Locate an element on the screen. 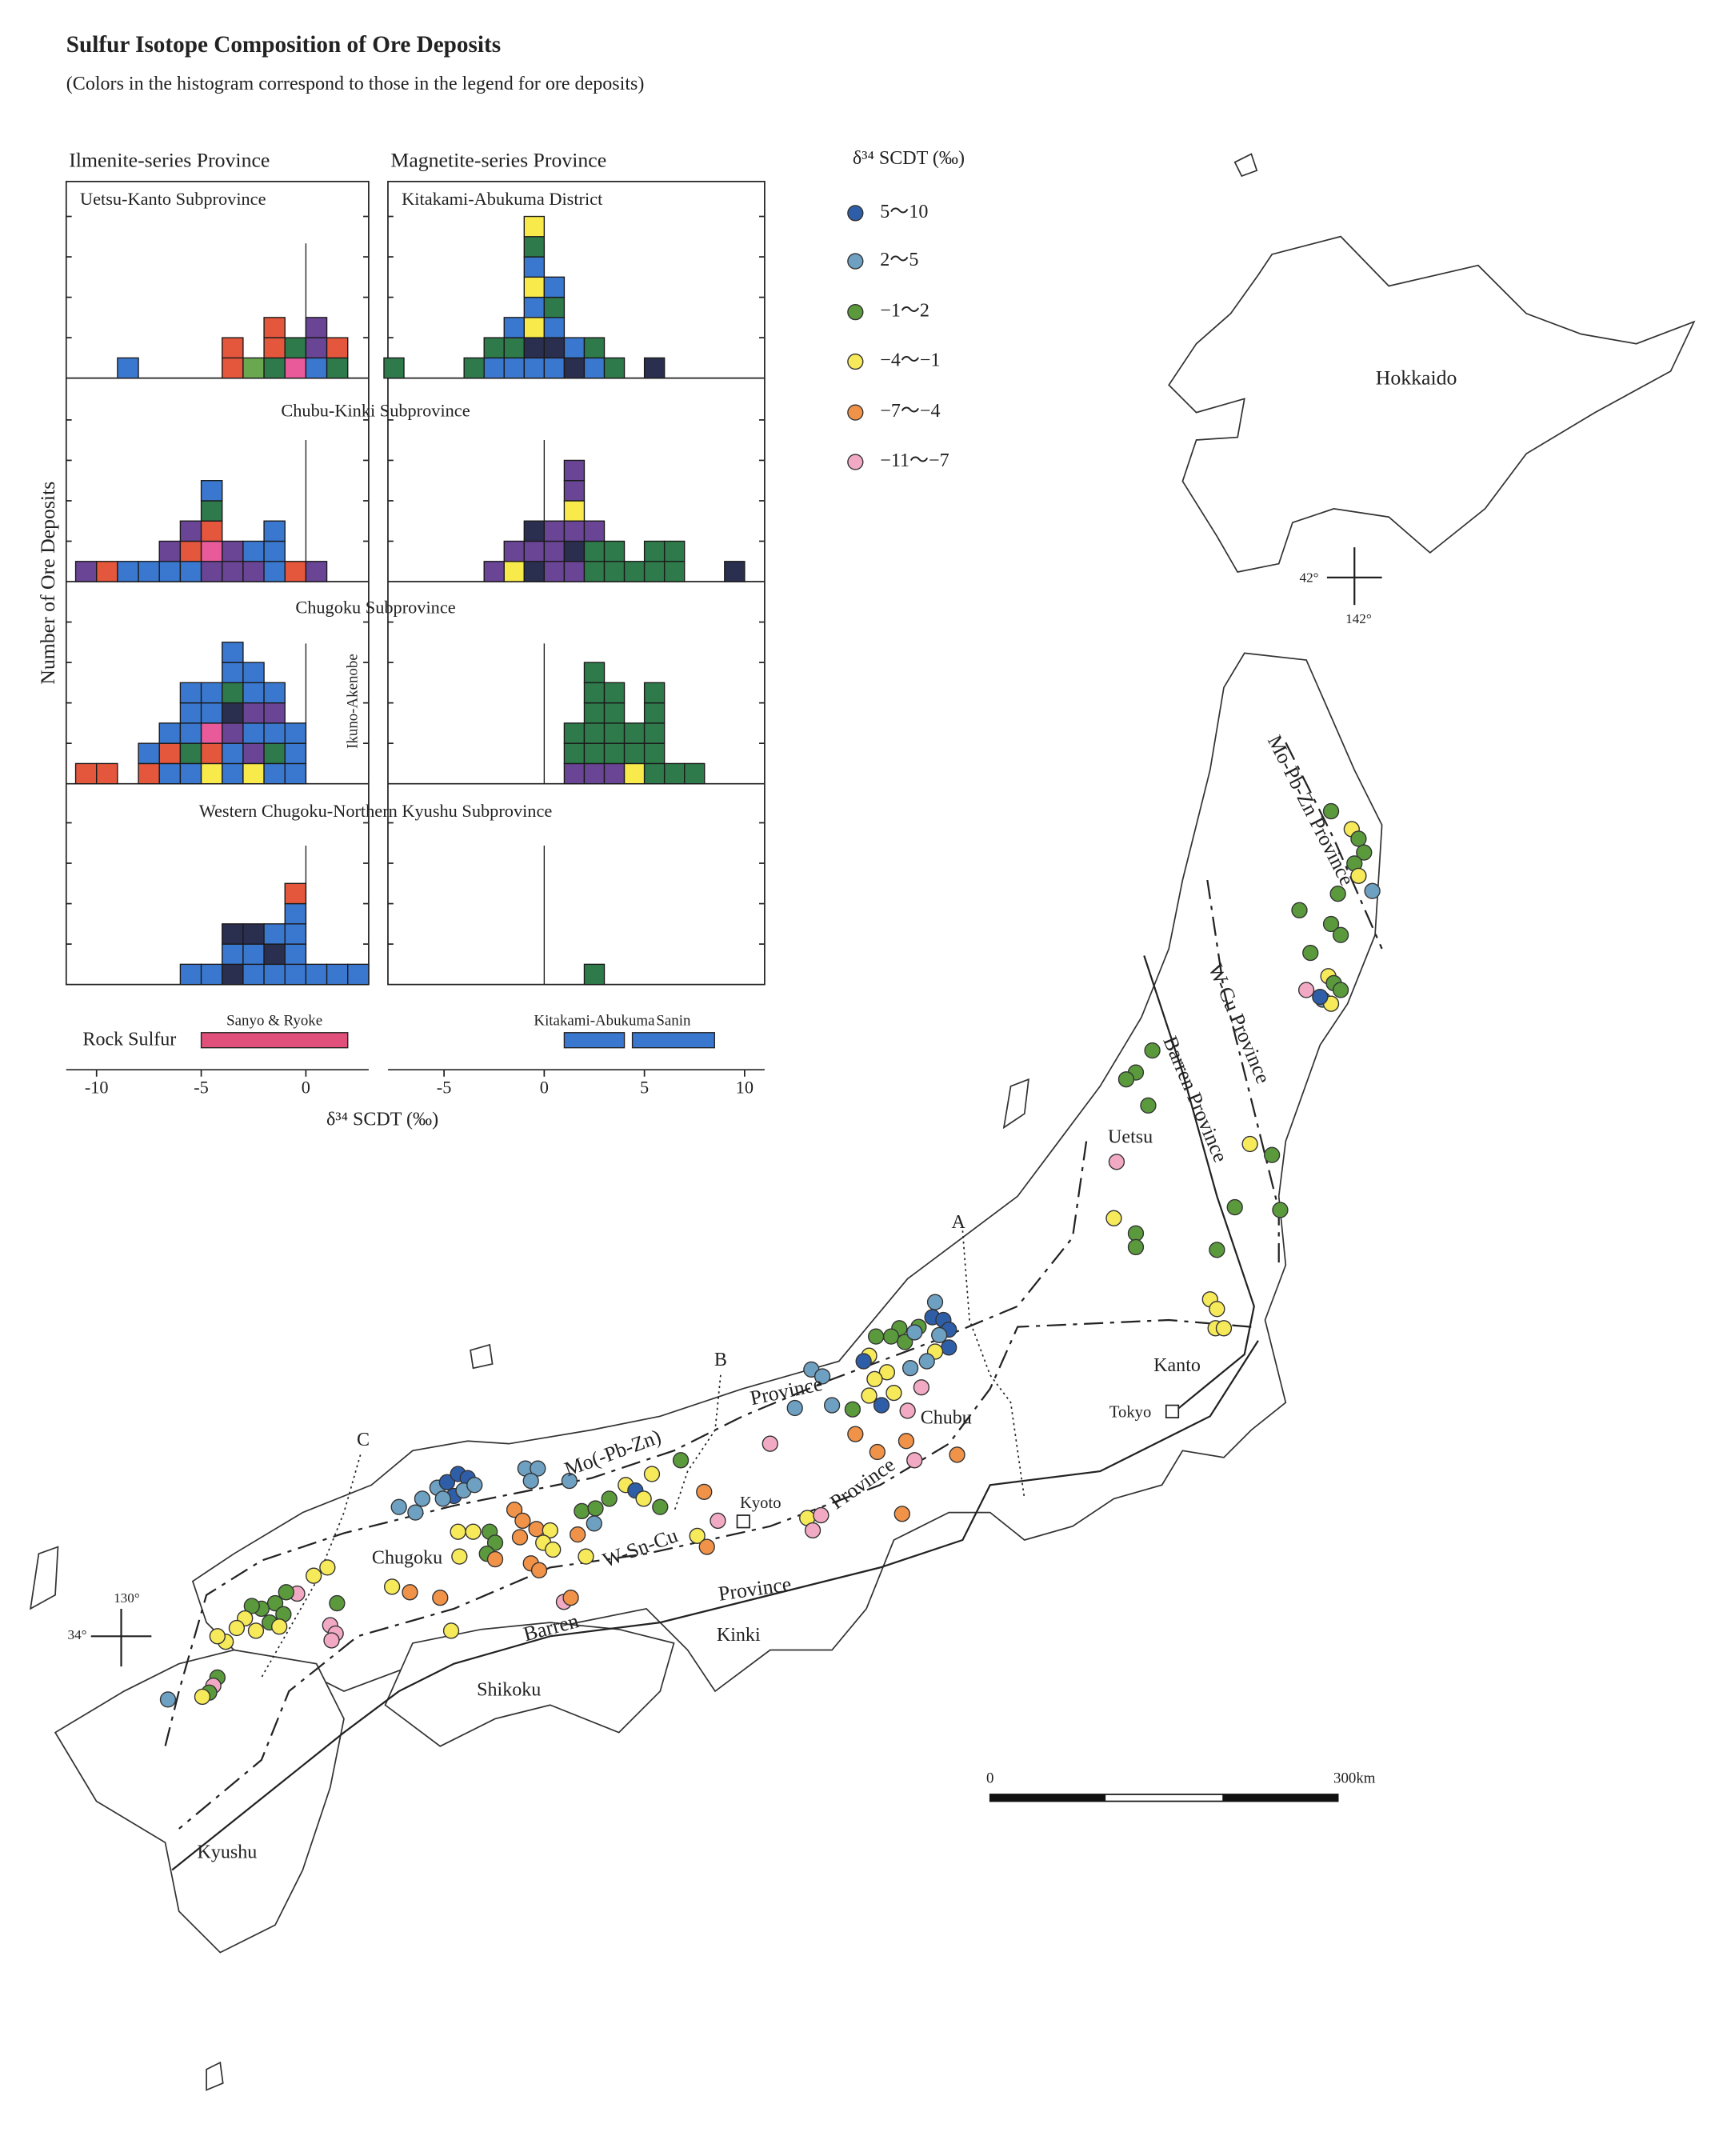 The width and height of the screenshot is (1719, 2156). province-title: Magnetite-series Province is located at coordinates (498, 160).